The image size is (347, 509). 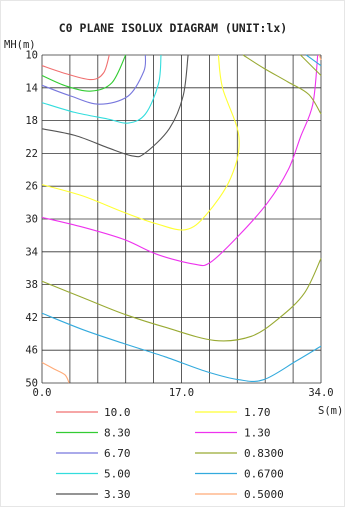 I want to click on legend-label: 5.00, so click(x=117, y=474).